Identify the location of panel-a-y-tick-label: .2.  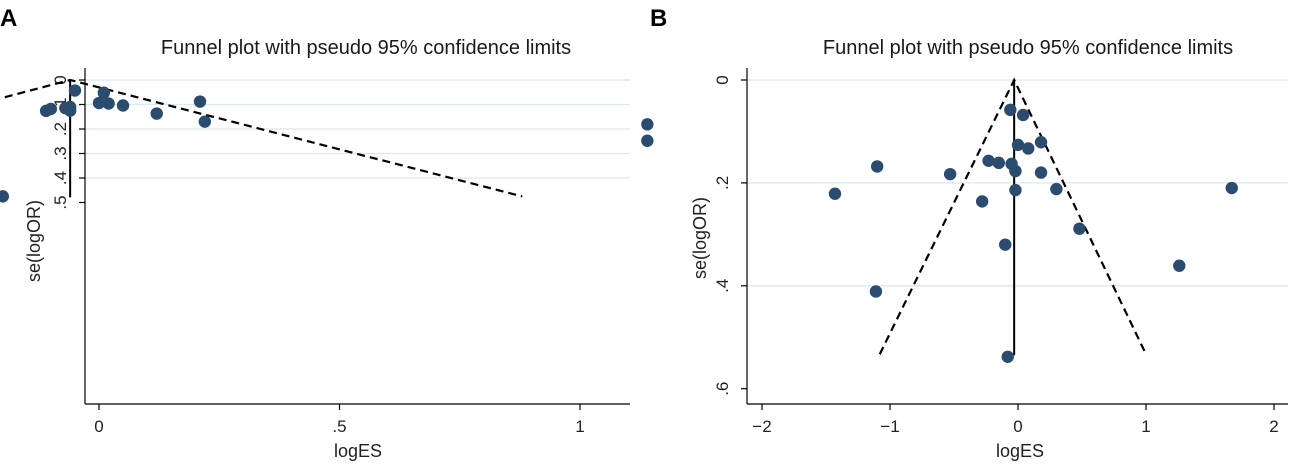
(60, 129).